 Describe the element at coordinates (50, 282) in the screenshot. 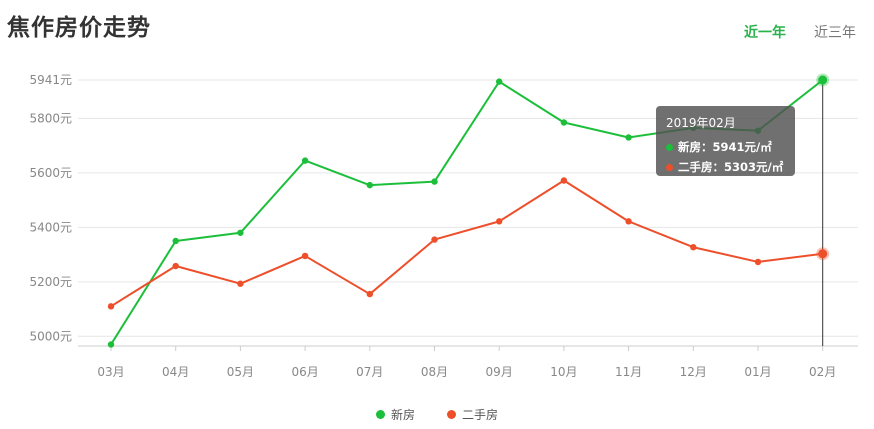

I see `y-tick-label: 5200元` at that location.